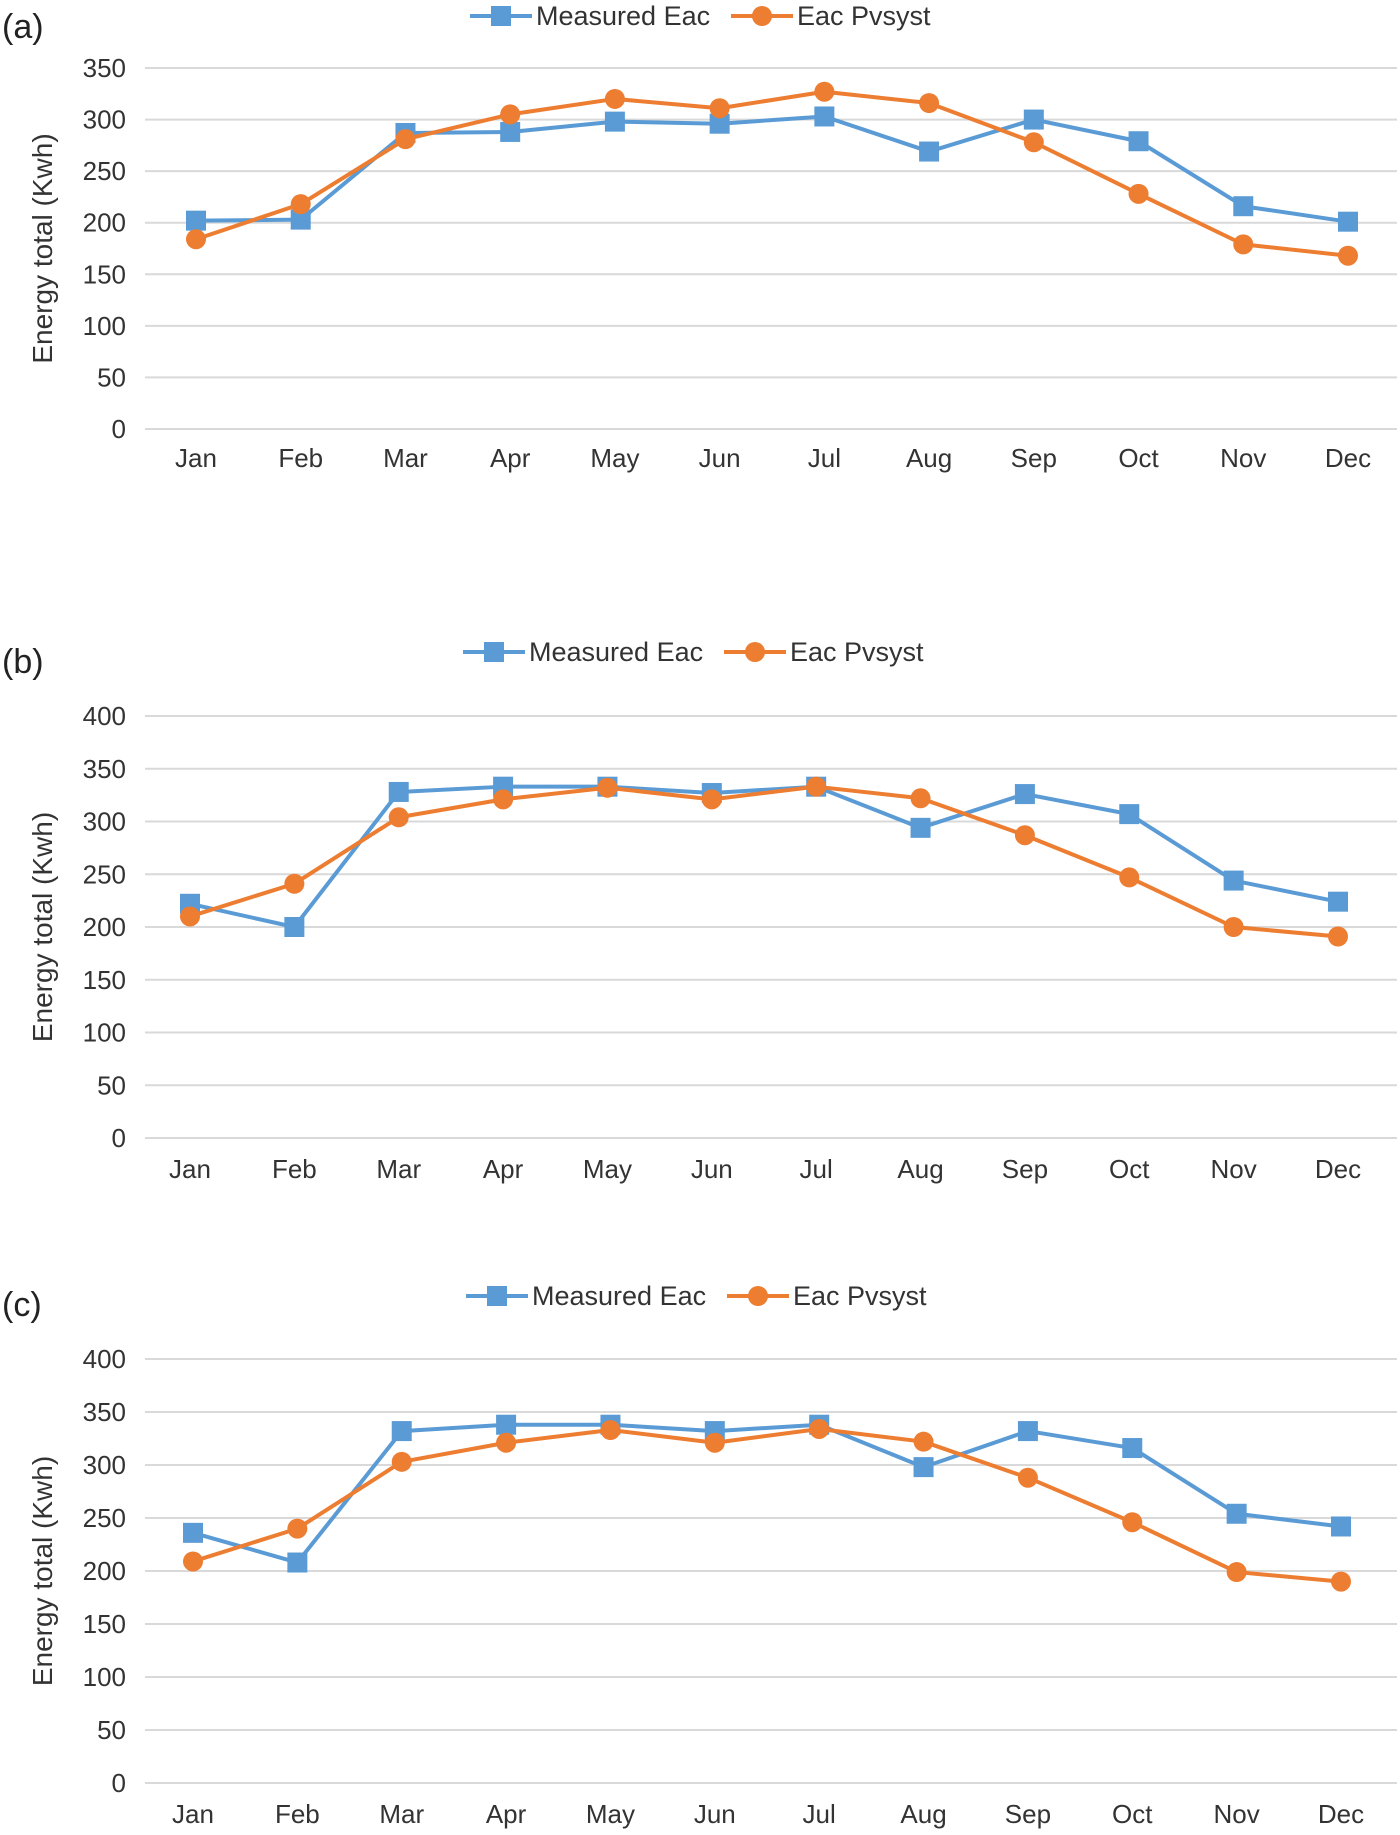  I want to click on legend: Measured Eac Eac Pvsyst, so click(700, 16).